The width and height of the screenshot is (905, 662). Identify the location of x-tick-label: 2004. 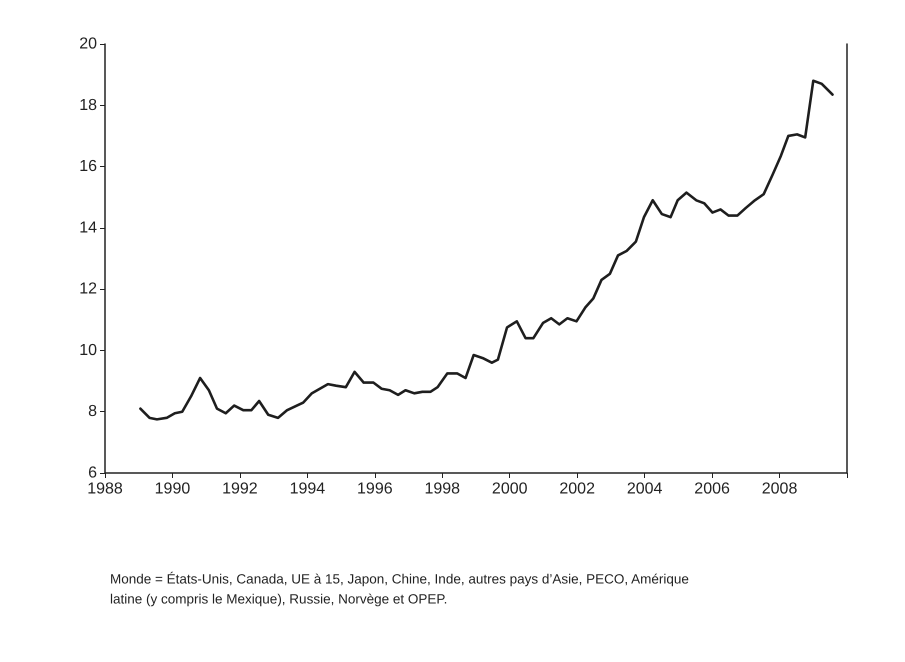
(644, 489).